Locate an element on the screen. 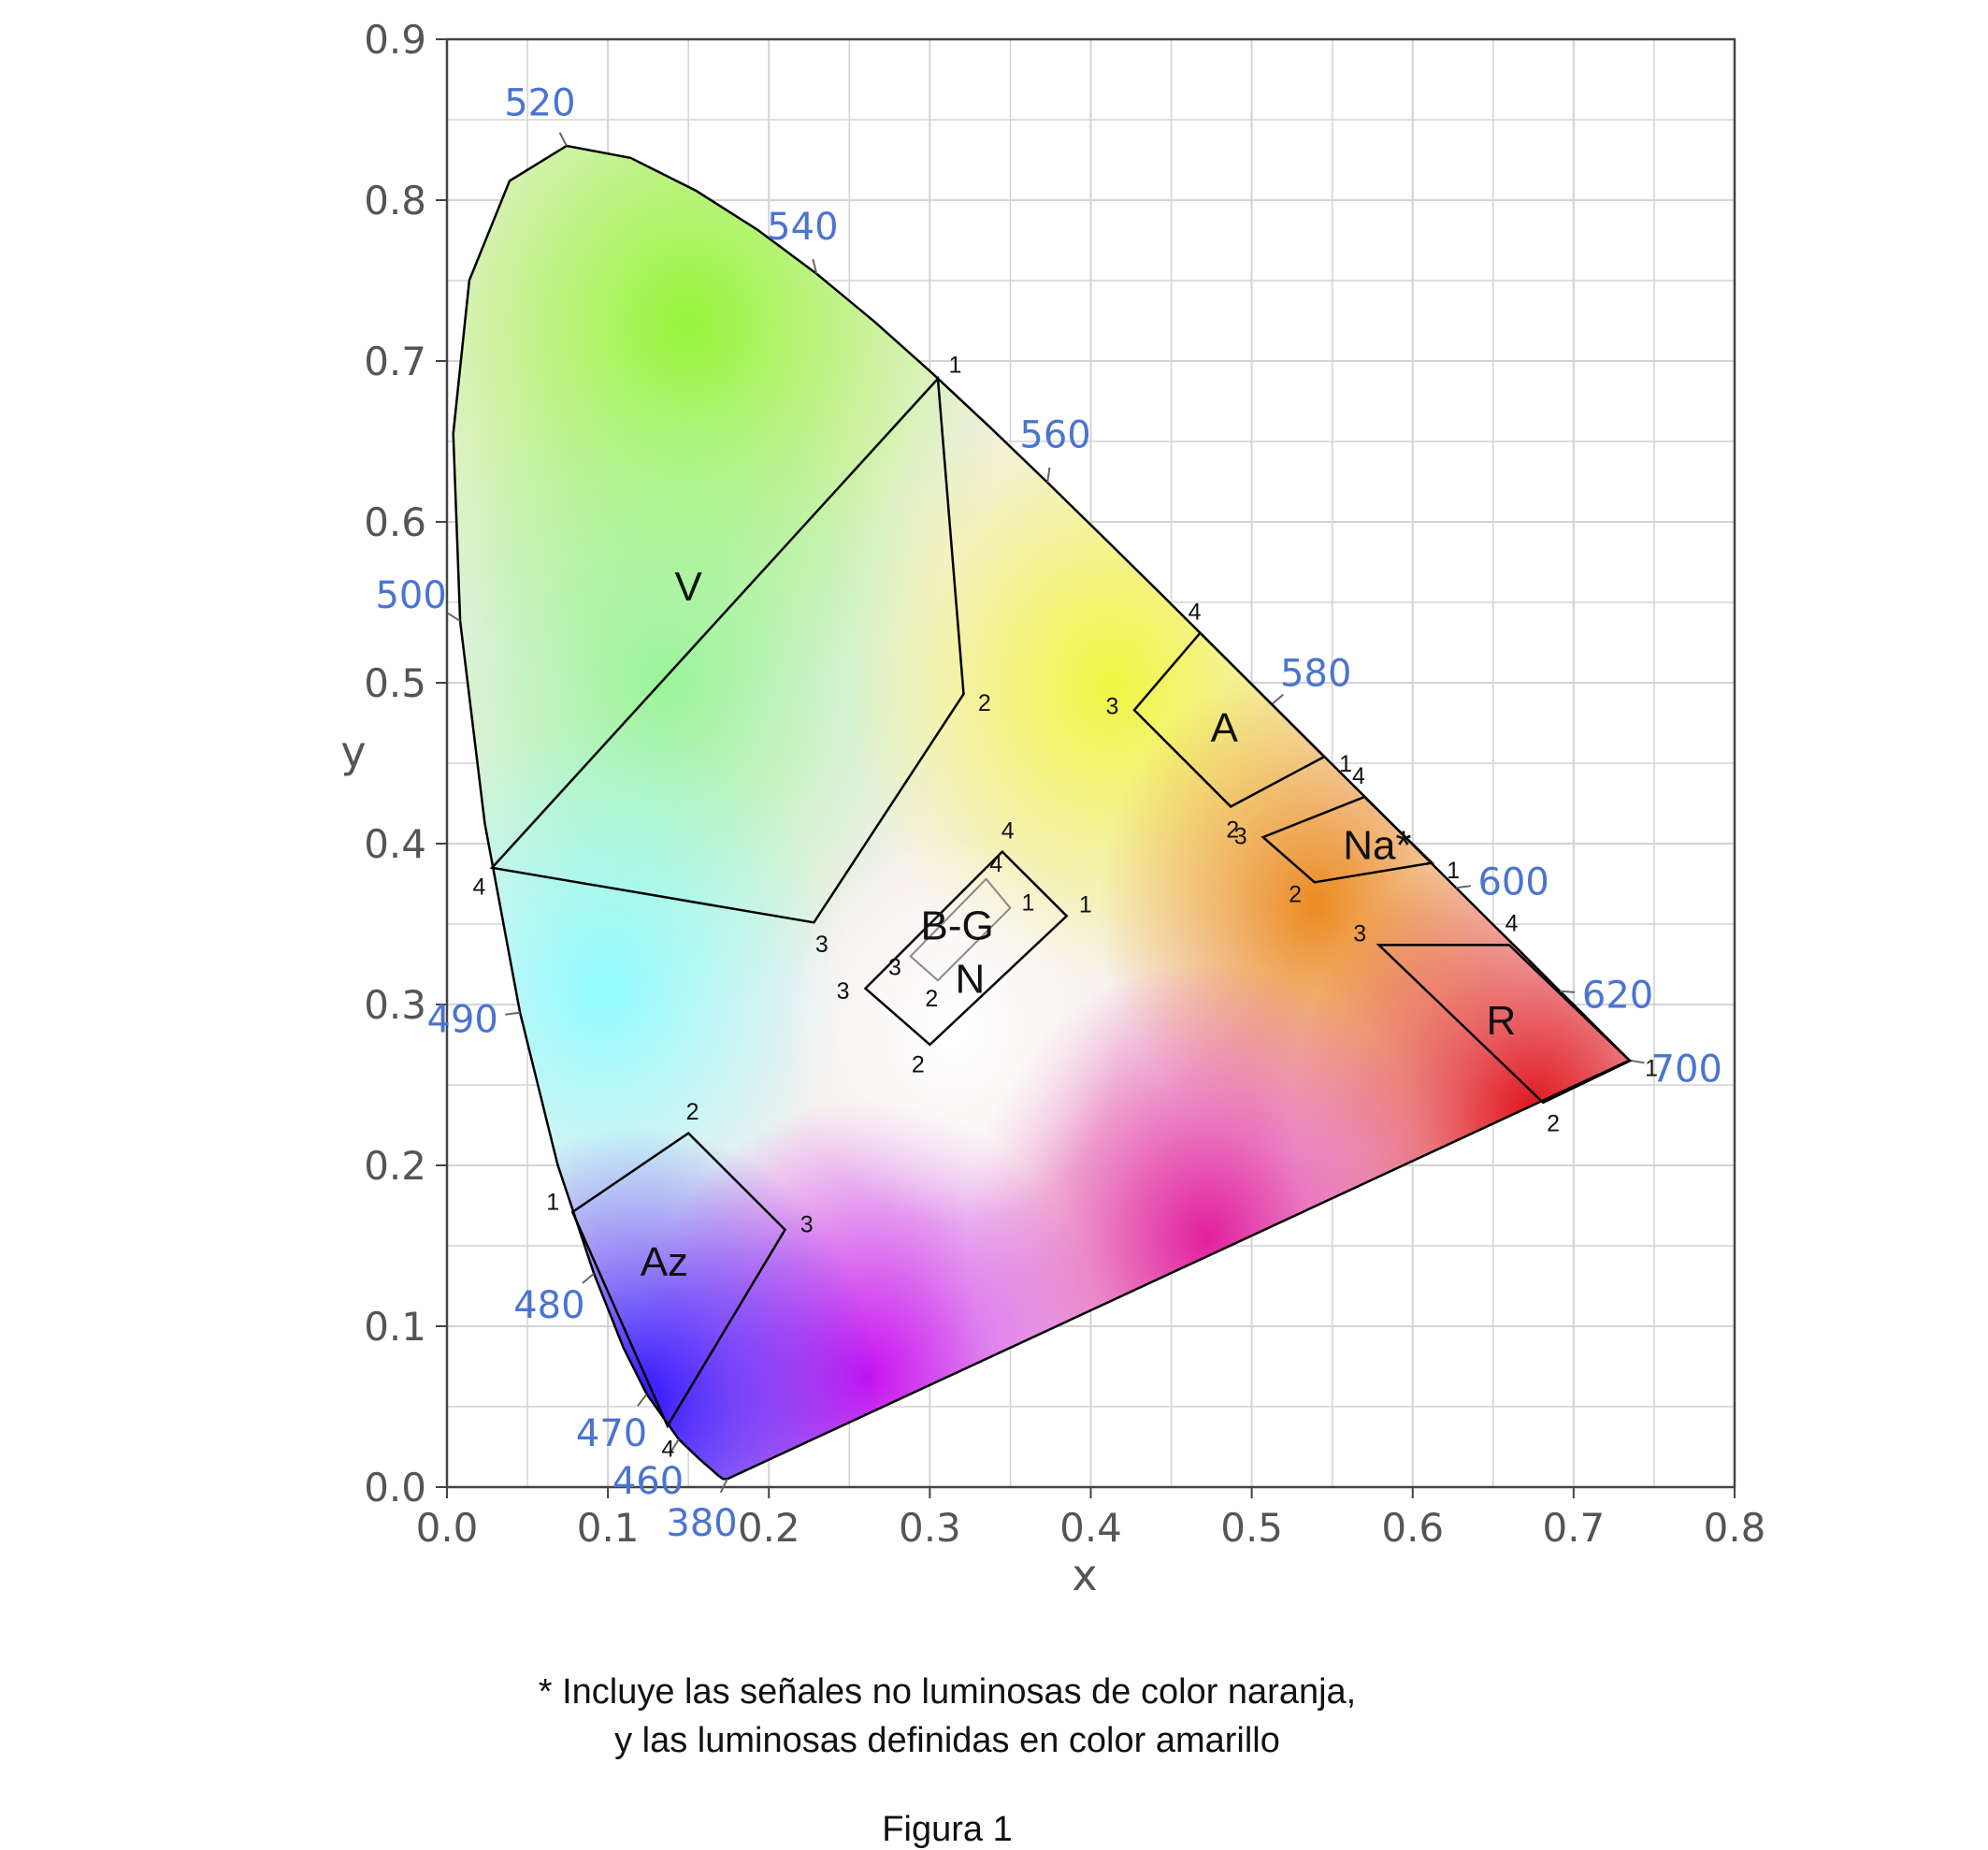 This screenshot has width=1988, height=1850. y-tick-label: 0.0 is located at coordinates (395, 1487).